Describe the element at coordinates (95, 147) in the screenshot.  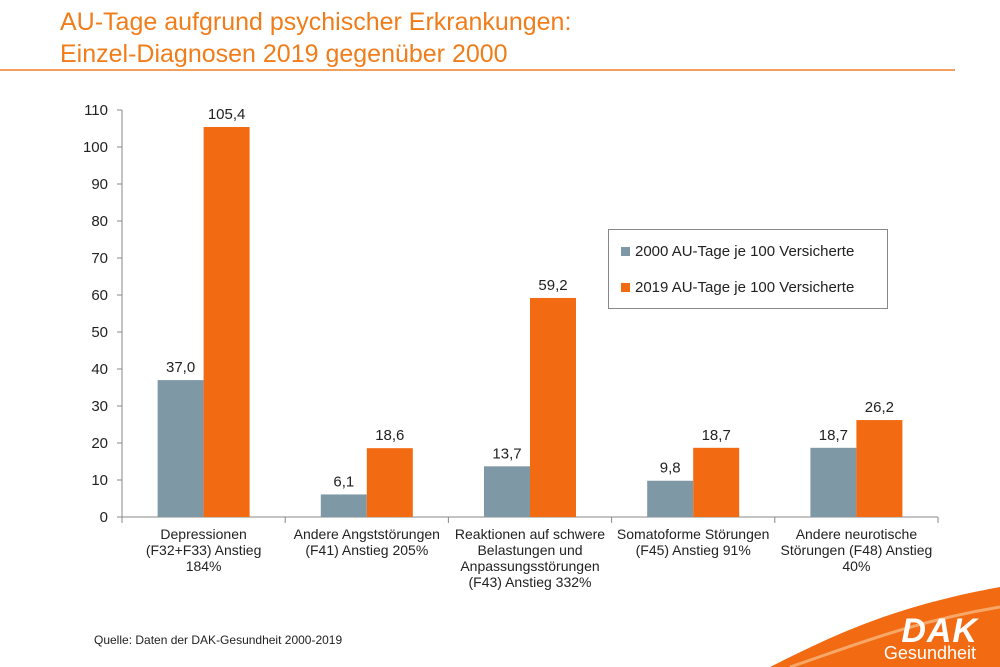
I see `y-tick-label: 100` at that location.